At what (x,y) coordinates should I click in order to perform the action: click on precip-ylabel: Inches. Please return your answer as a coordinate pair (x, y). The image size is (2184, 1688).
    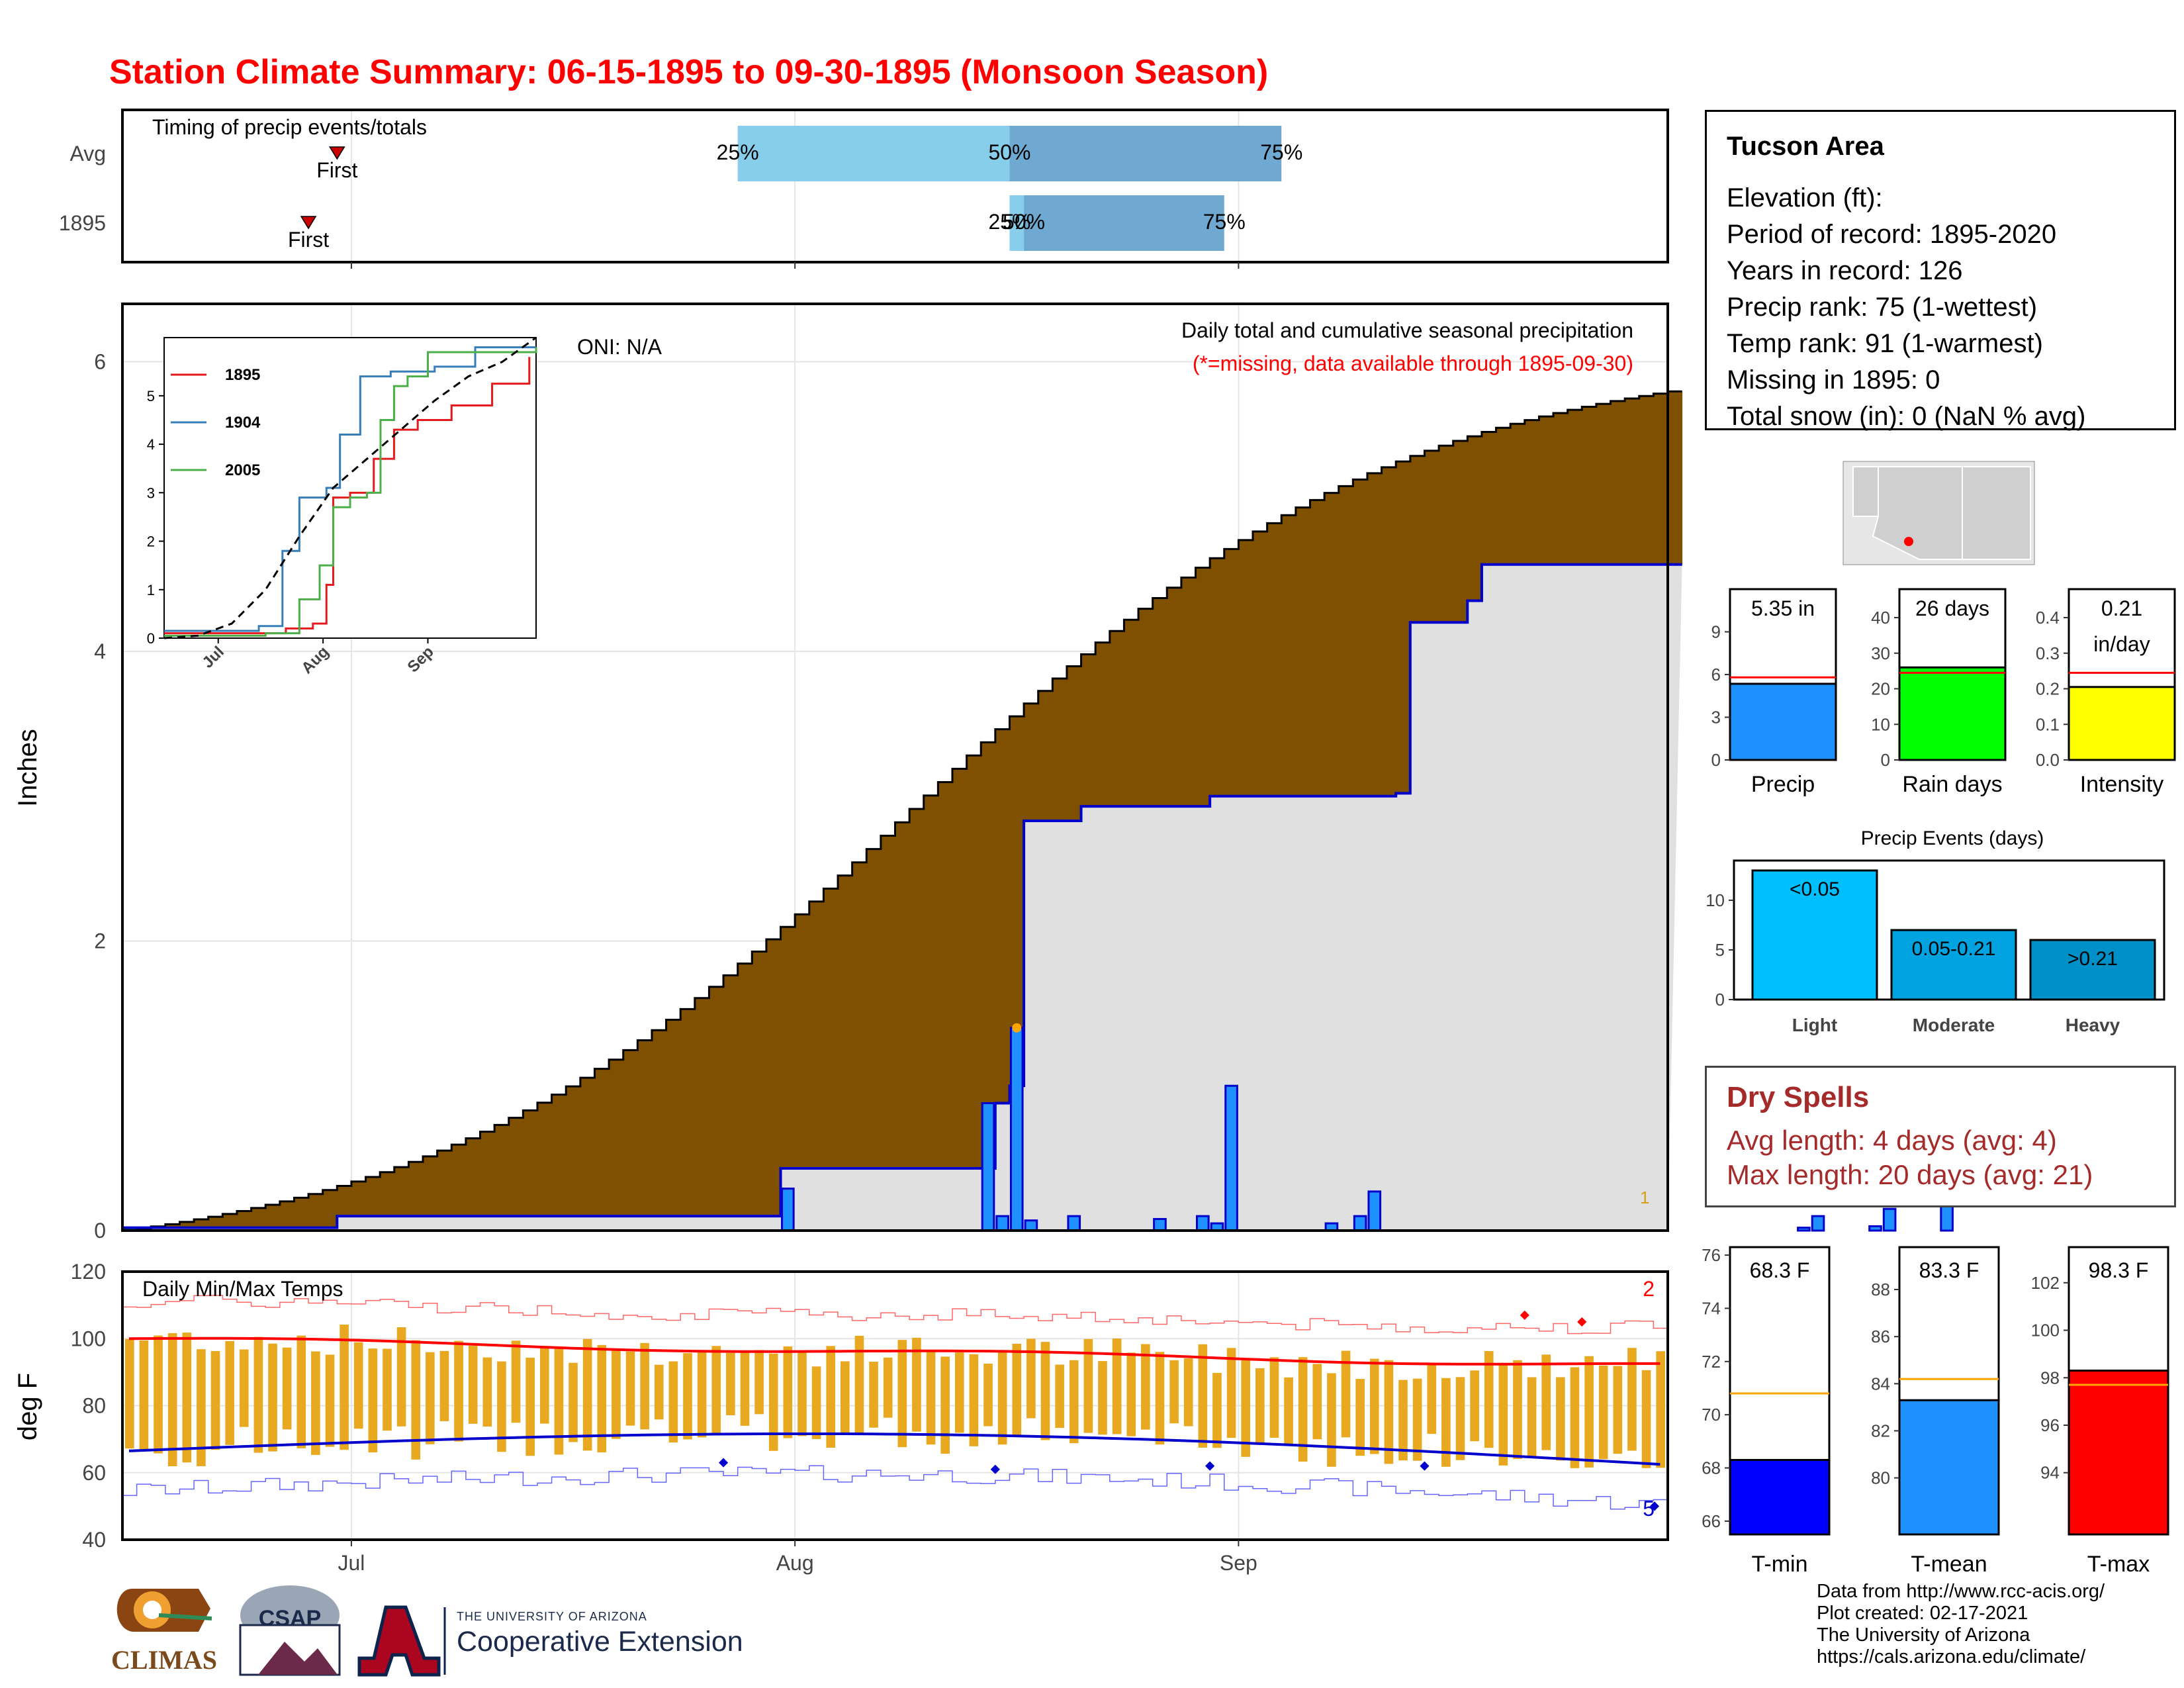
    Looking at the image, I should click on (28, 768).